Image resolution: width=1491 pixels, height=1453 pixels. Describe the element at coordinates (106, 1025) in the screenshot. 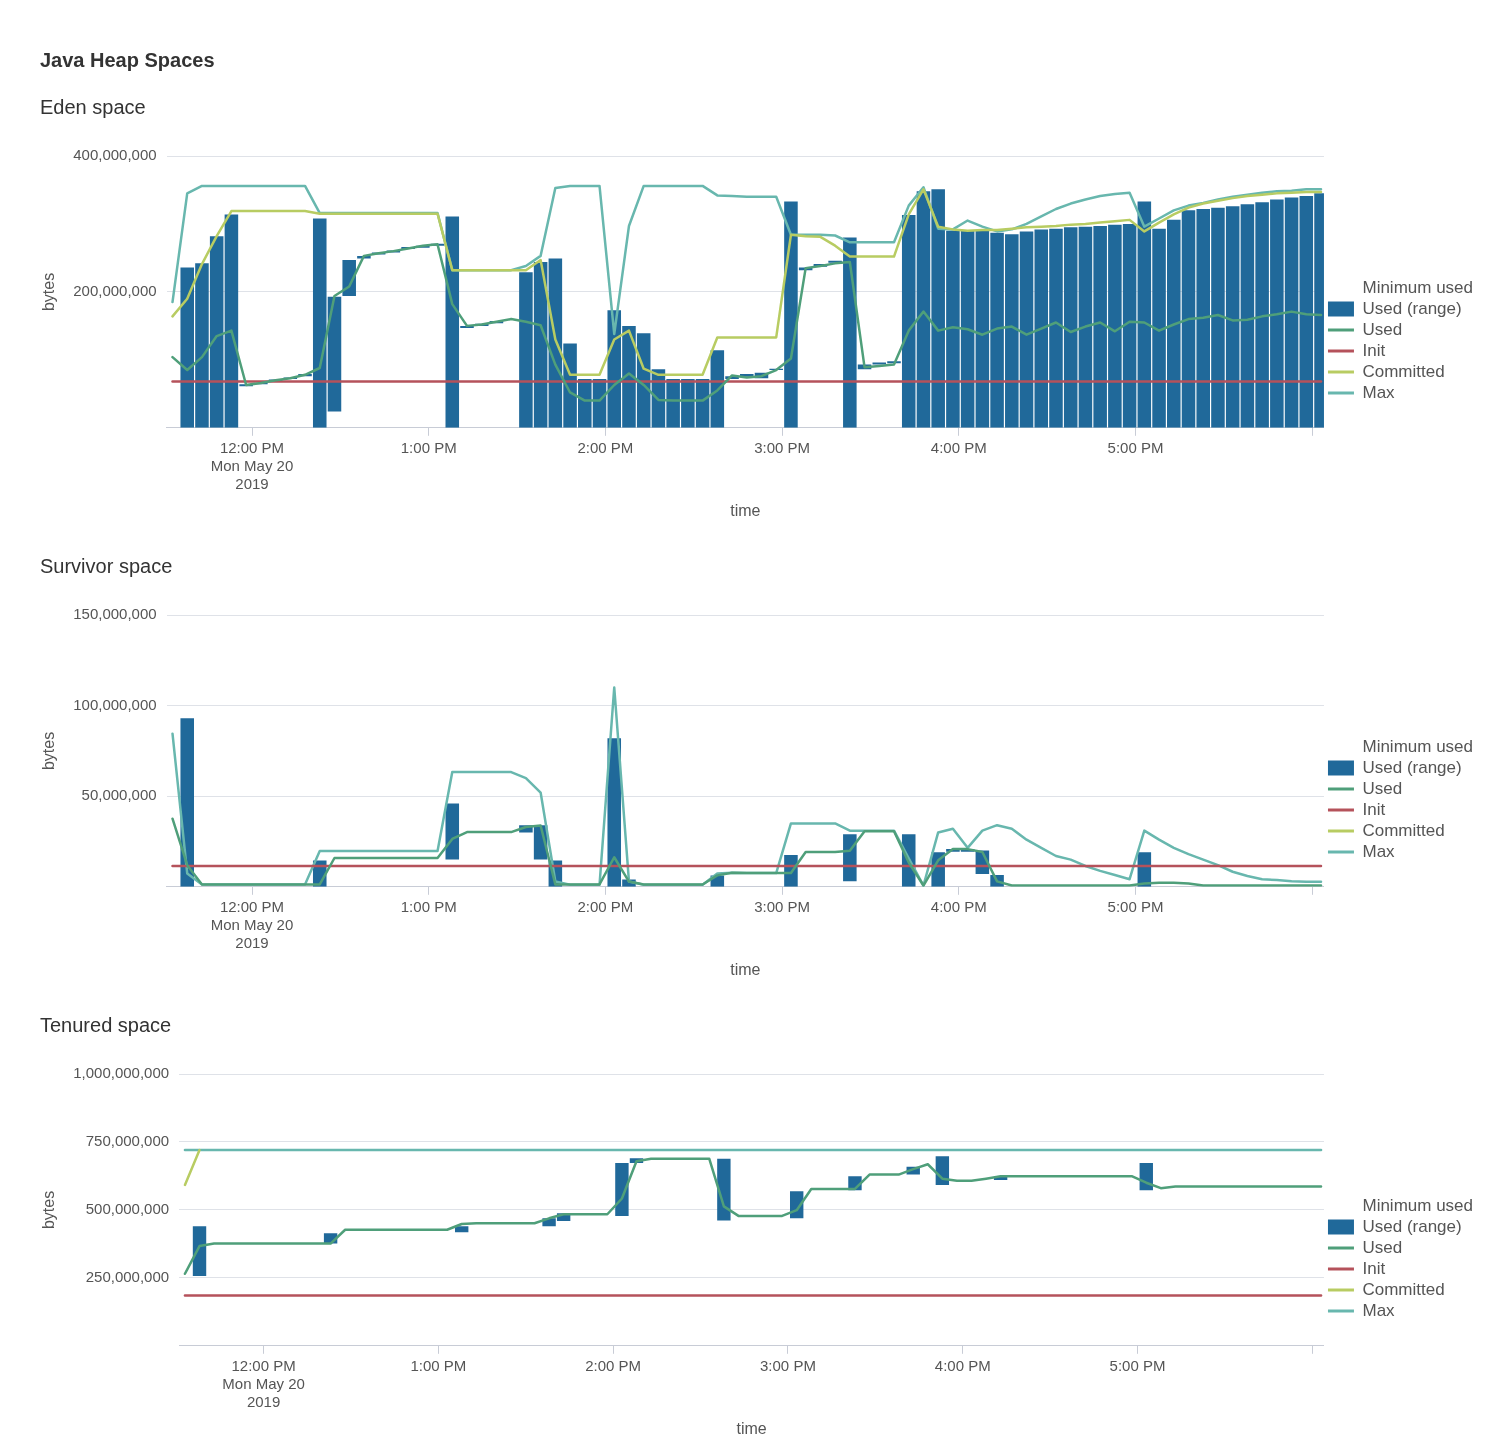

I see `chart-subtitle: Tenured space` at that location.